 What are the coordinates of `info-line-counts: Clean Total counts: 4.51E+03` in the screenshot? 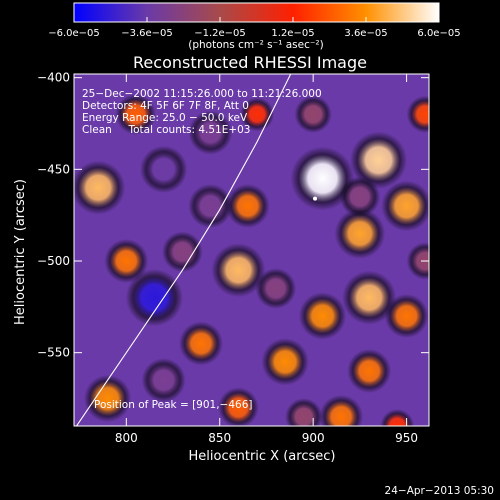 It's located at (166, 130).